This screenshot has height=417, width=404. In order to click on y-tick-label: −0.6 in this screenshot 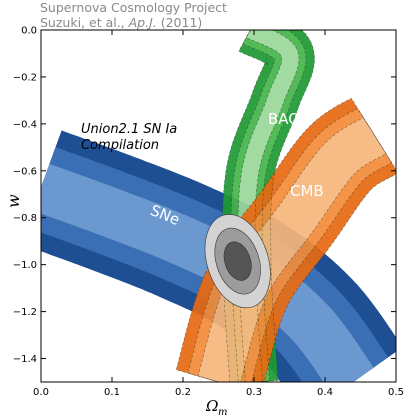, I will do `click(25, 171)`.